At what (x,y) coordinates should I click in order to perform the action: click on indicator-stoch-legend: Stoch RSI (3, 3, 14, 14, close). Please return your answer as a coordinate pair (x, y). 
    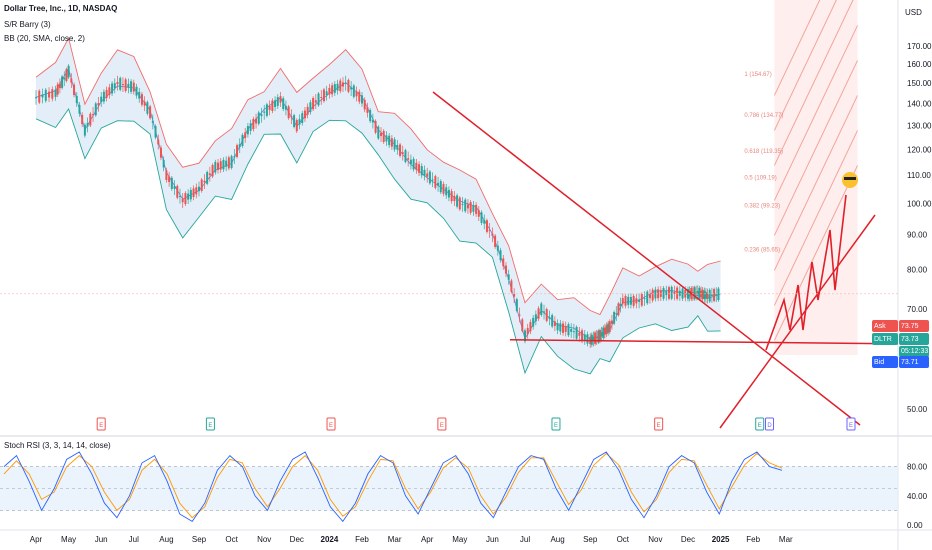
    Looking at the image, I should click on (57, 445).